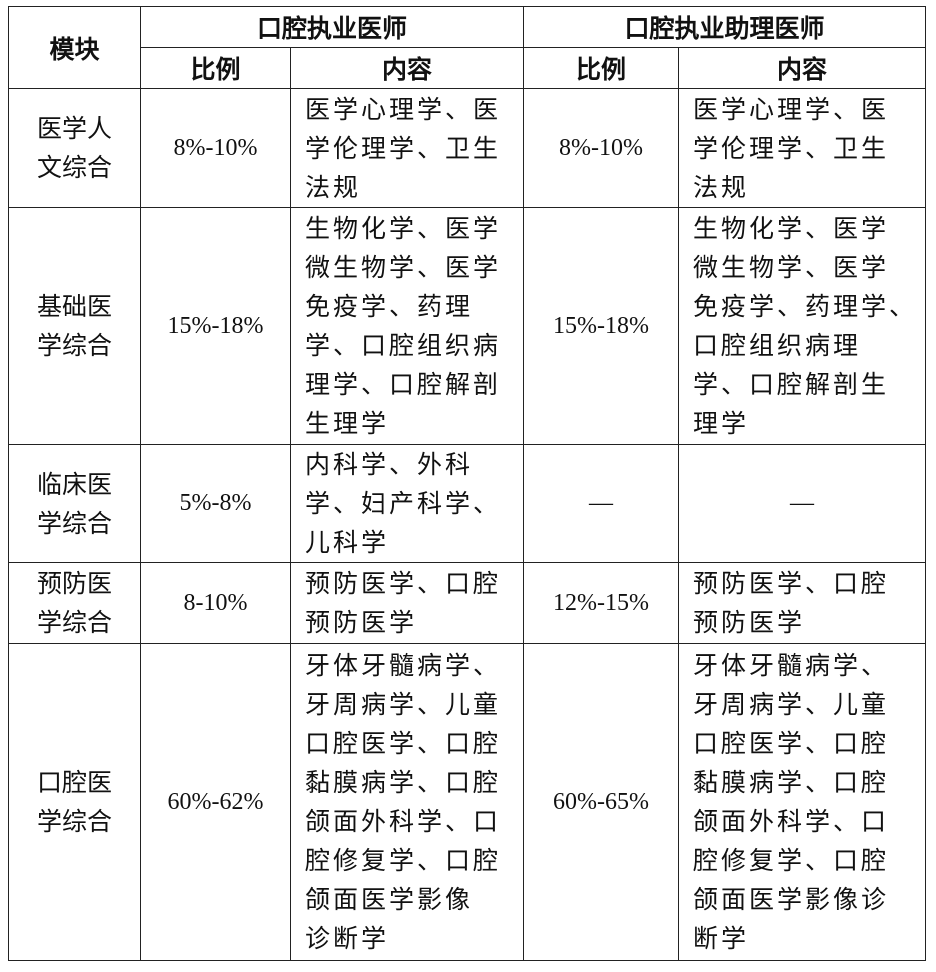 The width and height of the screenshot is (936, 972). I want to click on table-row: 临床医 学综合 5%-8% 内科学、外科 学、妇产科学、 儿科学 — —, so click(467, 503).